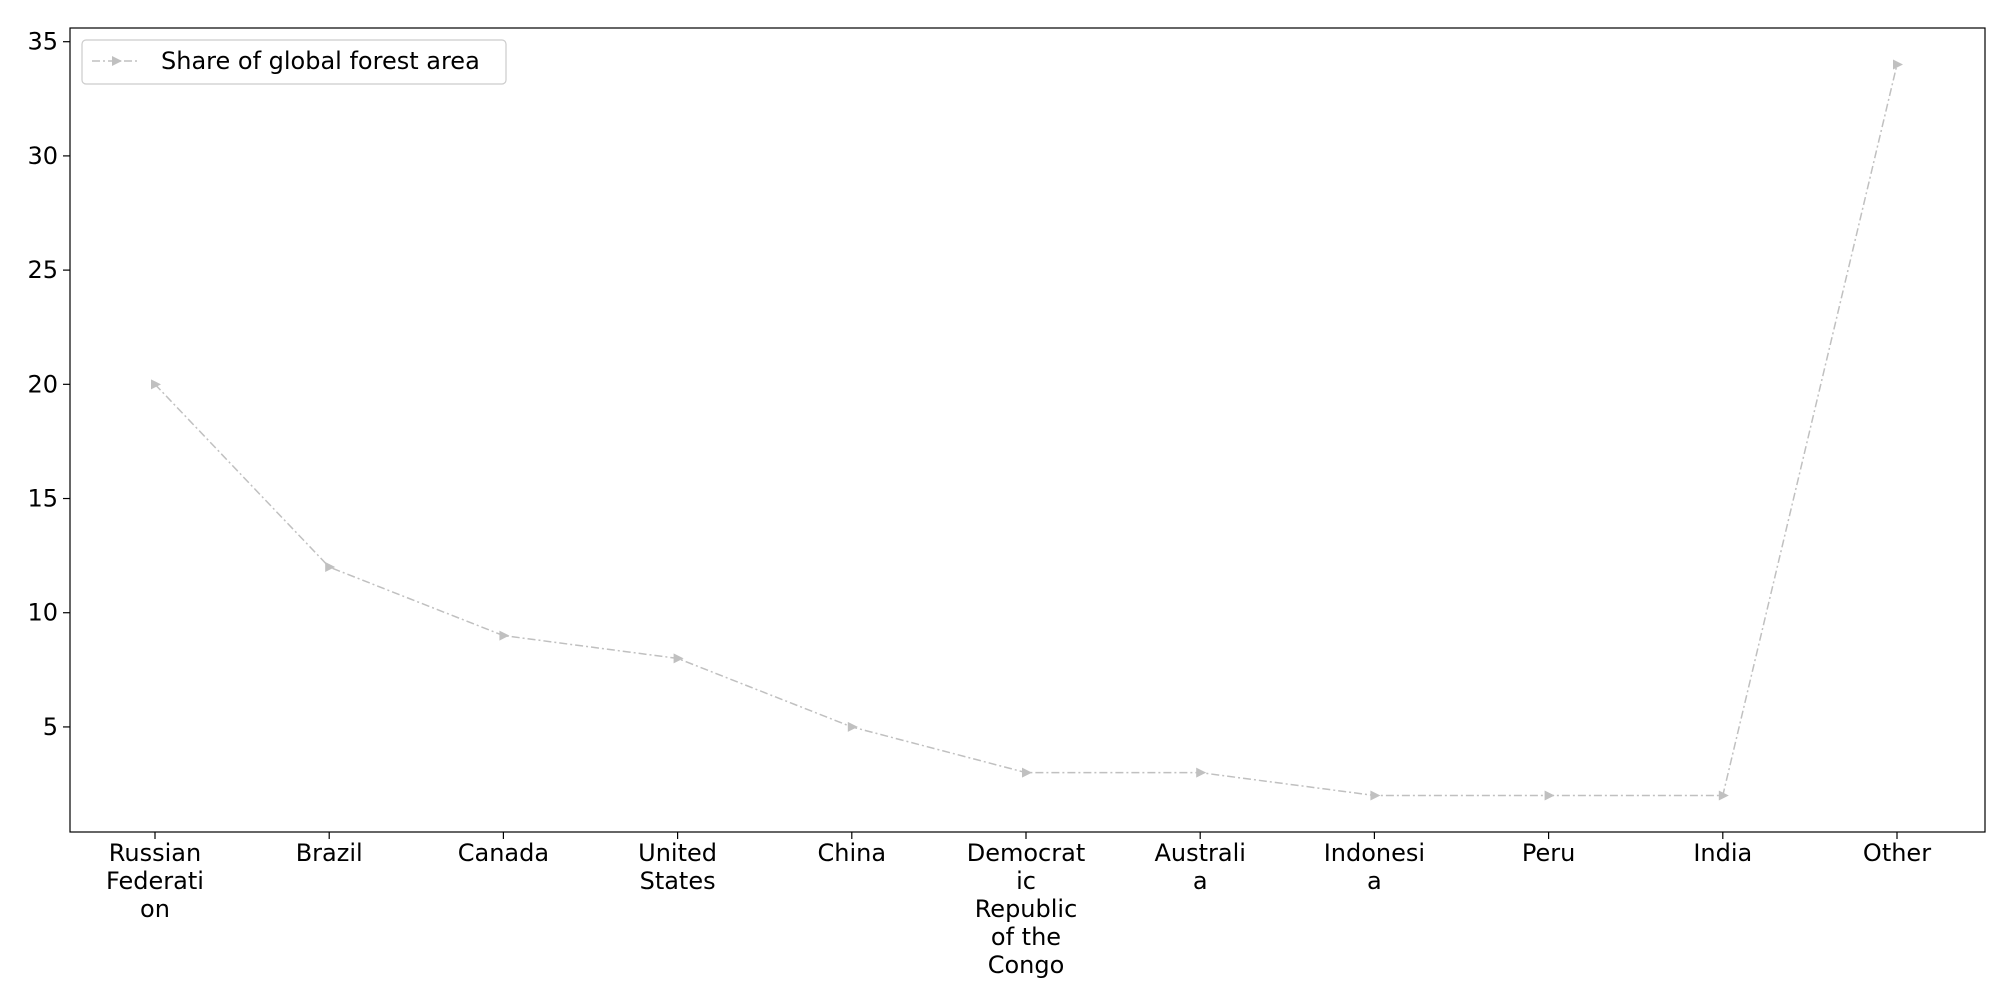  I want to click on x-tick-label-line: of the, so click(1026, 937).